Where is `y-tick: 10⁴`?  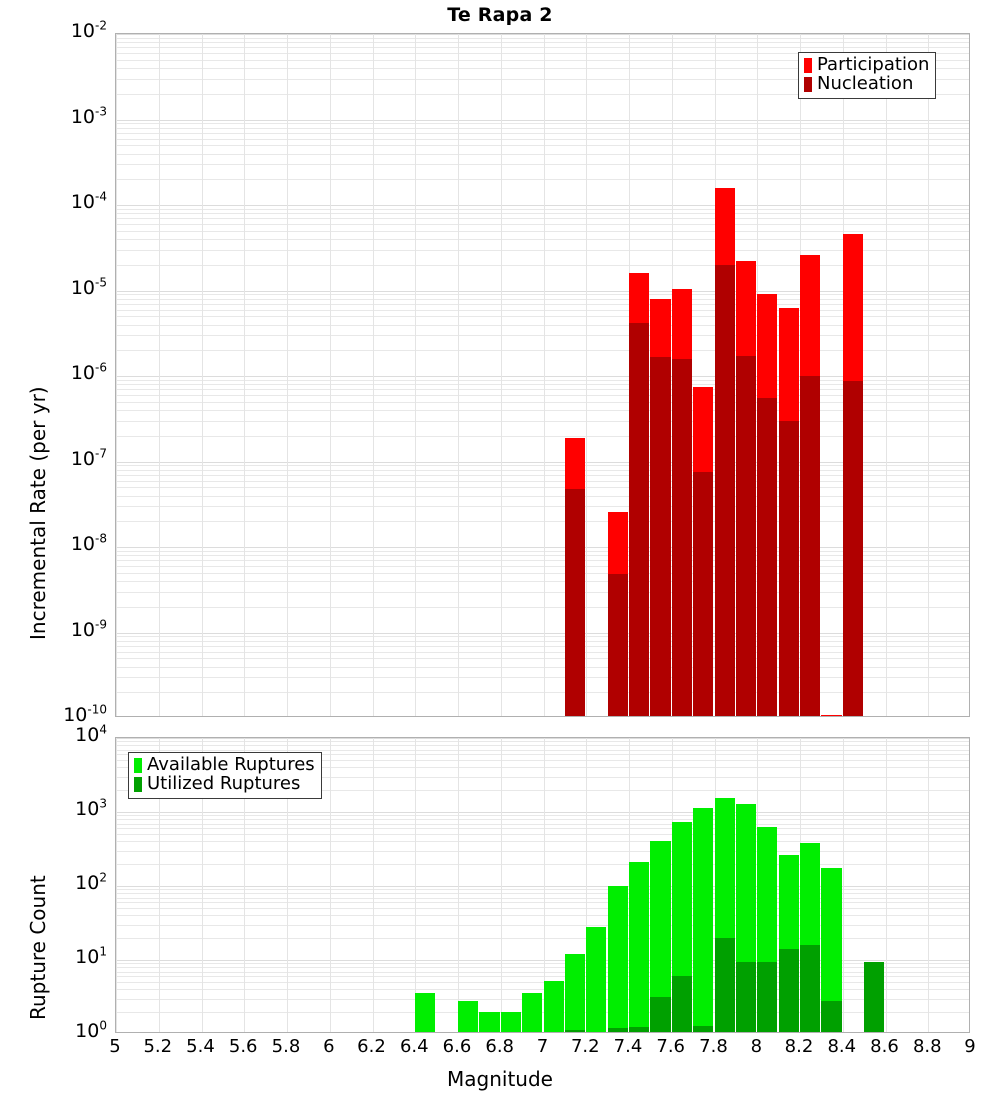 y-tick: 10⁴ is located at coordinates (91, 734).